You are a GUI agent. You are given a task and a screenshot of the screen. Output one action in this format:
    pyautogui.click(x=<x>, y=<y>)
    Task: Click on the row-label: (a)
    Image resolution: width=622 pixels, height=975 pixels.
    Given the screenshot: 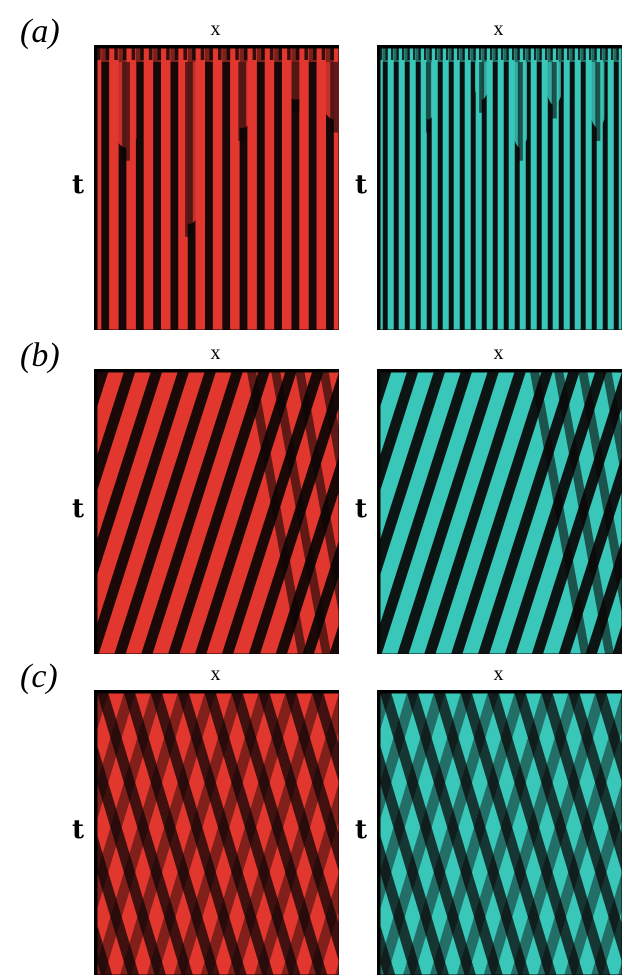 What is the action you would take?
    pyautogui.click(x=40, y=31)
    